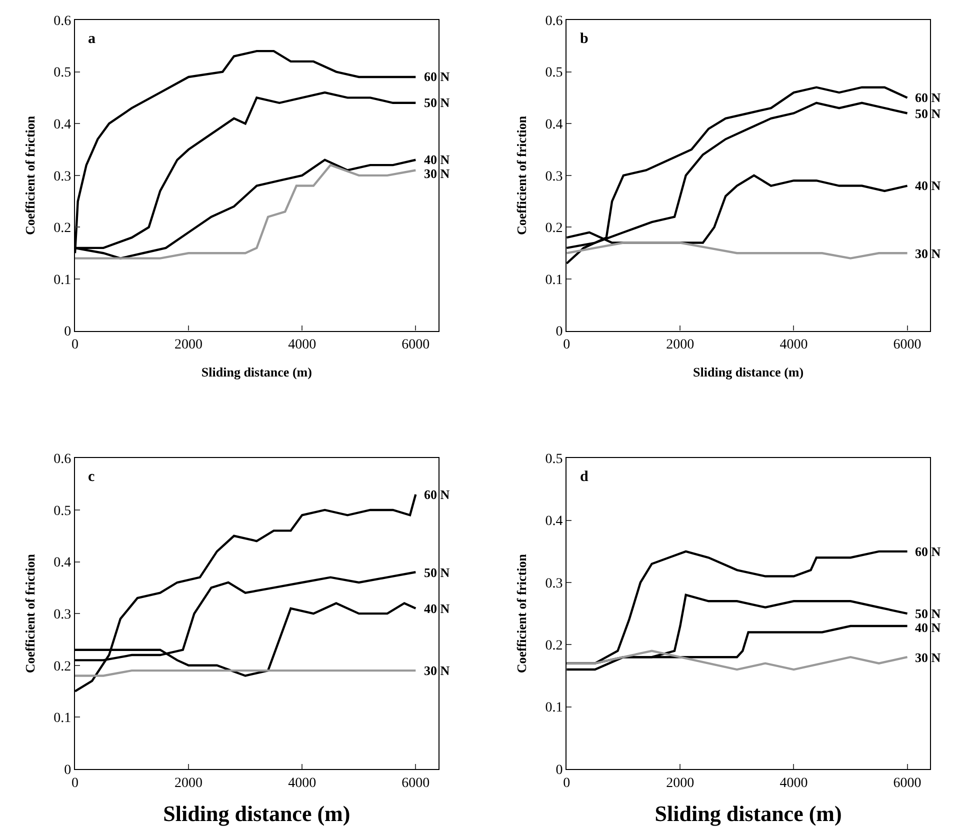 The width and height of the screenshot is (975, 833). Describe the element at coordinates (92, 39) in the screenshot. I see `text: a` at that location.